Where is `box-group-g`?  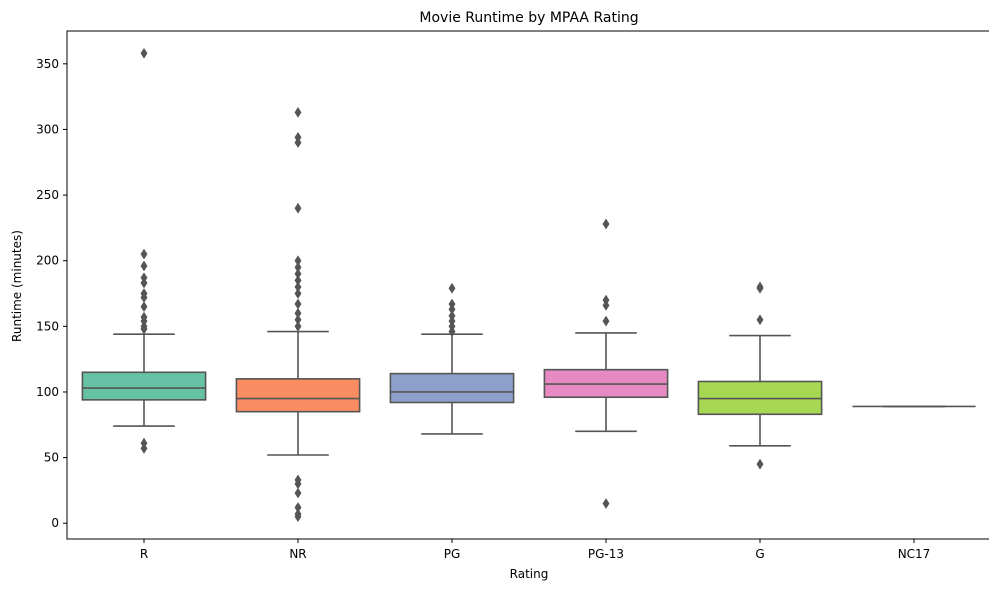 box-group-g is located at coordinates (760, 375).